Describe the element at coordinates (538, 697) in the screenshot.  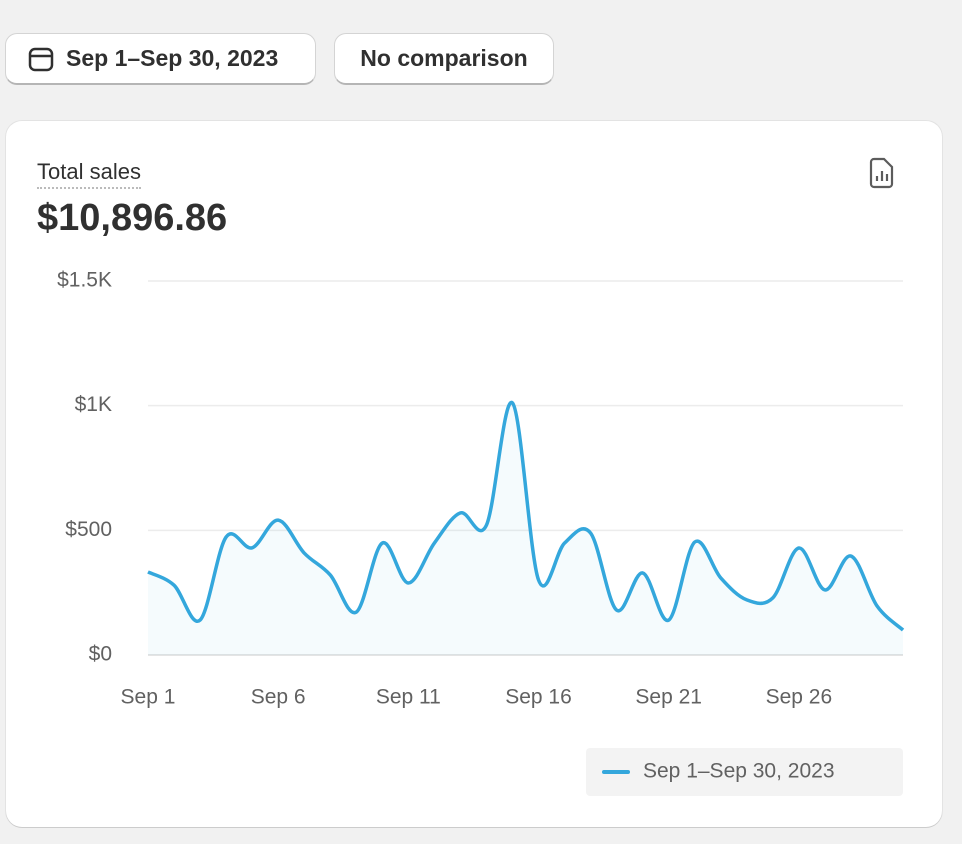
I see `x-tick-label: Sep 16` at that location.